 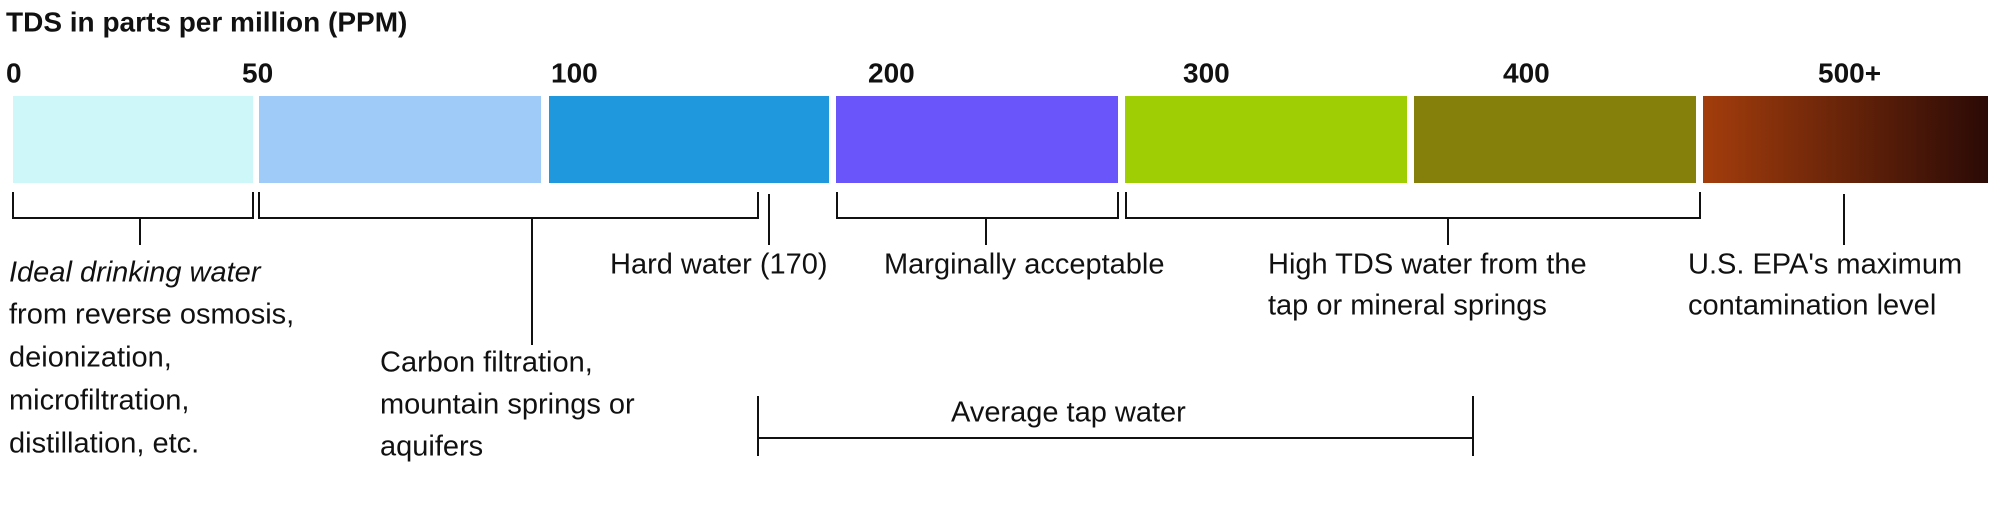 What do you see at coordinates (1812, 306) in the screenshot?
I see `annotation-line: contamination level` at bounding box center [1812, 306].